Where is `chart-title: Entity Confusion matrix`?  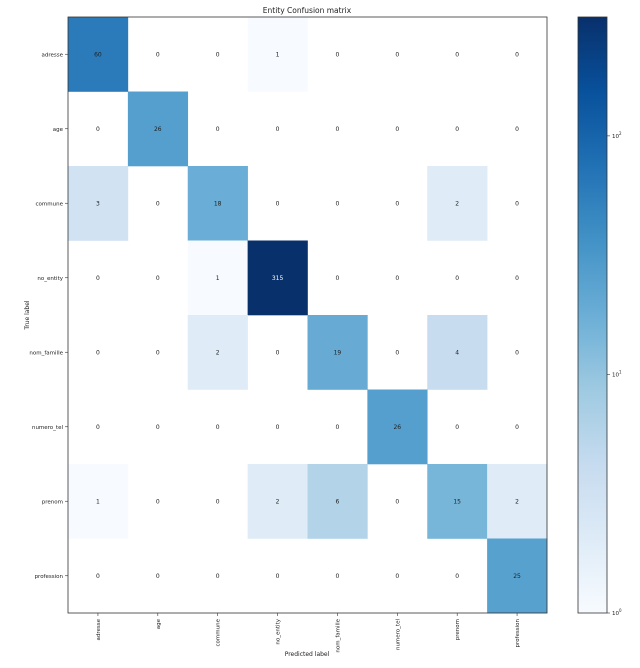 chart-title: Entity Confusion matrix is located at coordinates (307, 10).